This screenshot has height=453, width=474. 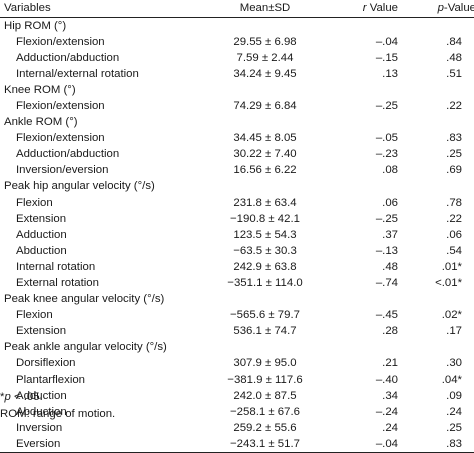 I want to click on variable-label: Extension, so click(x=41, y=218).